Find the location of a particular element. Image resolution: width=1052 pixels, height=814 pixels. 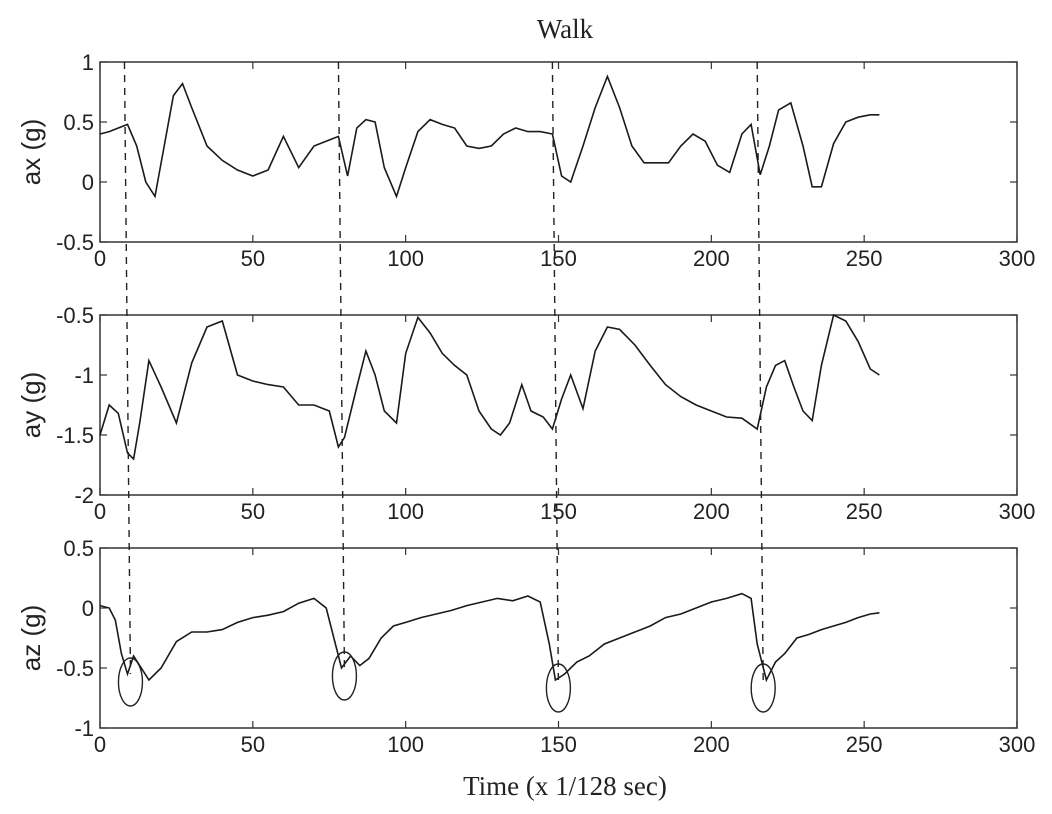

az-series-line is located at coordinates (489, 637).